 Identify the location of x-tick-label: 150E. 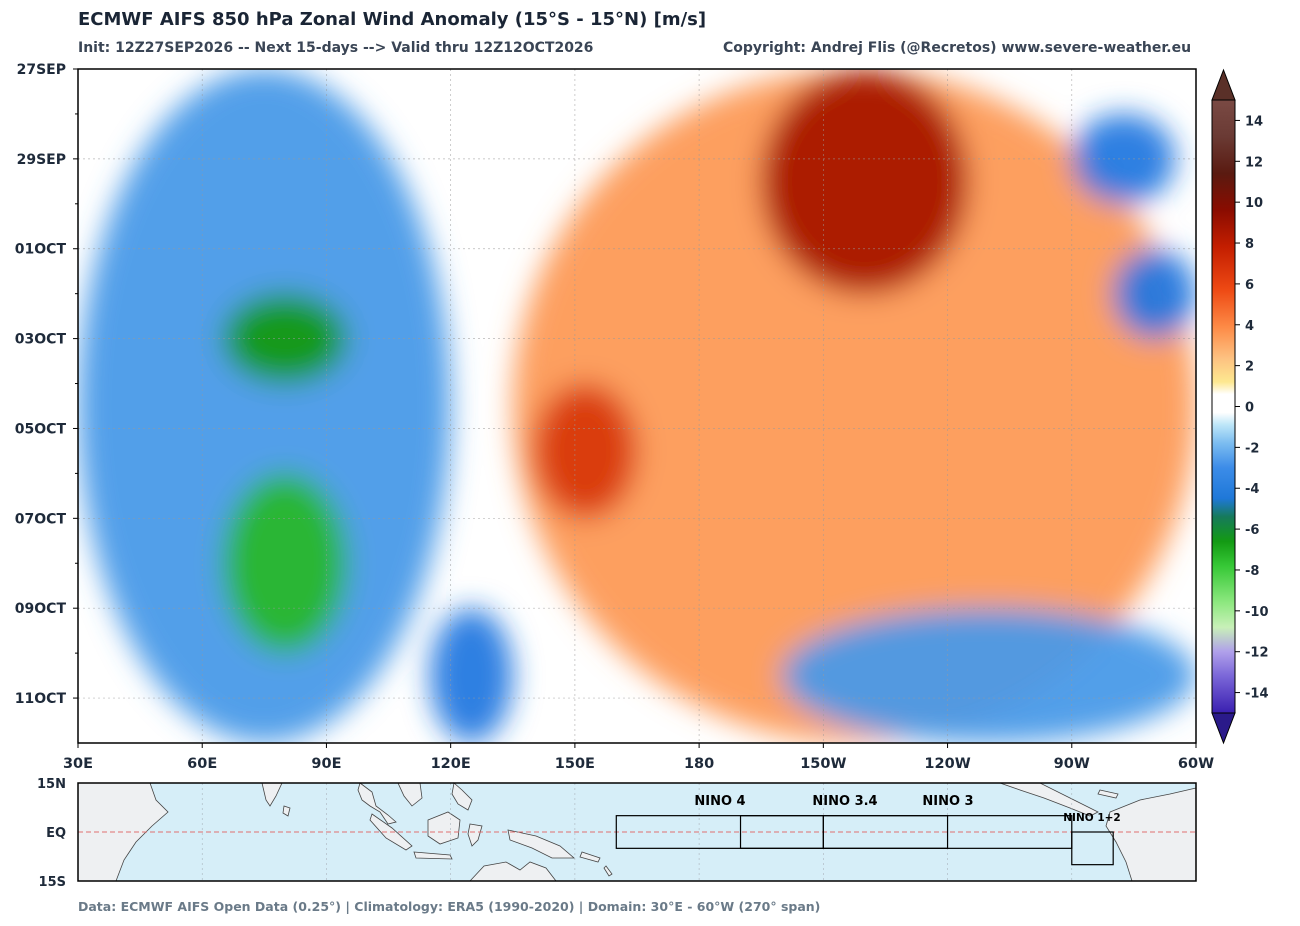
(575, 764).